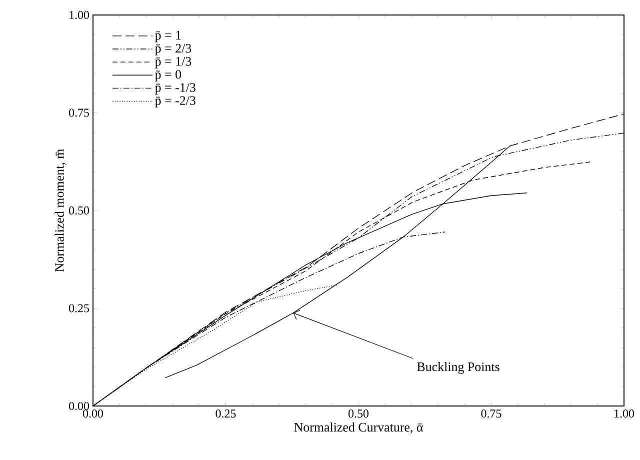 The height and width of the screenshot is (460, 640). I want to click on legend-label: p̄ = 1, so click(168, 36).